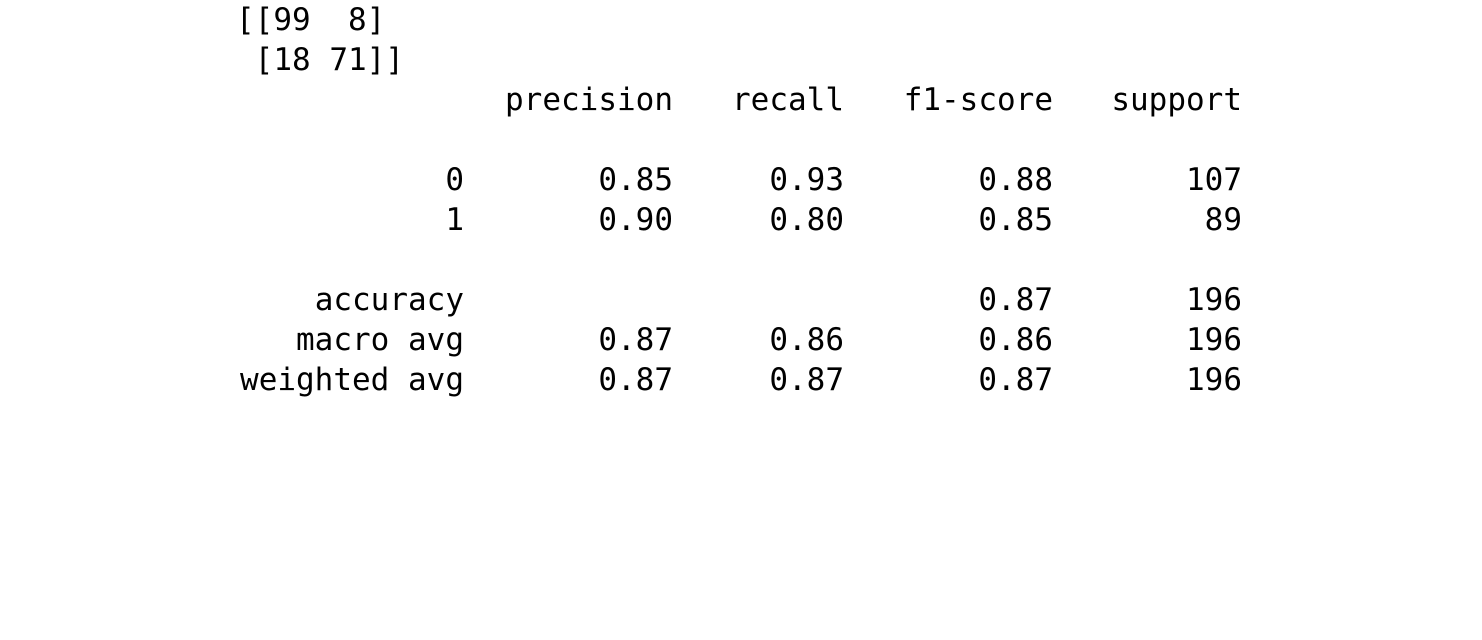 Image resolution: width=1482 pixels, height=640 pixels. What do you see at coordinates (352, 380) in the screenshot?
I see `row-label: weighted avg` at bounding box center [352, 380].